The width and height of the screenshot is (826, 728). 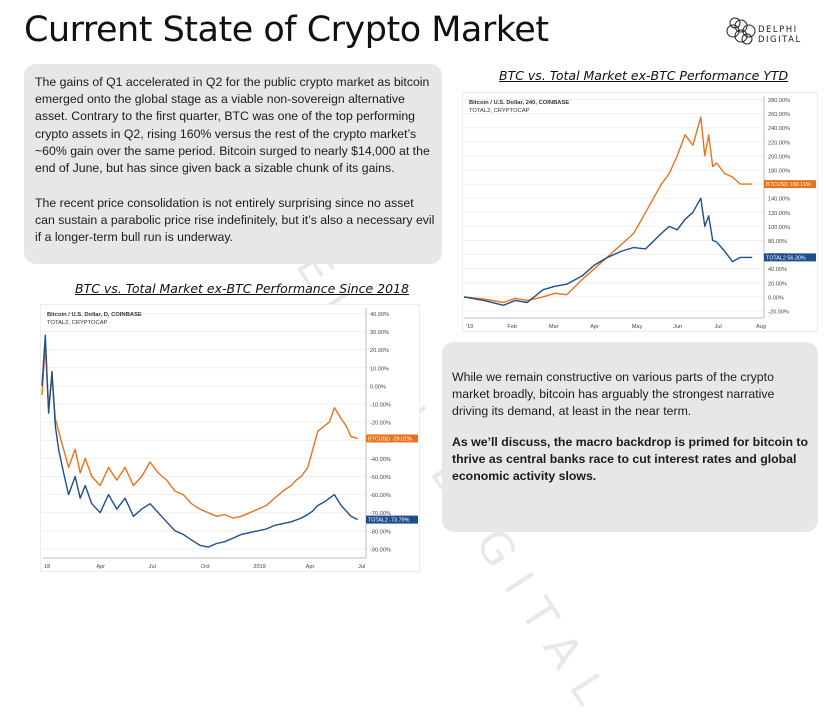 I want to click on logo-text: DELPHI DIGITAL, so click(x=780, y=35).